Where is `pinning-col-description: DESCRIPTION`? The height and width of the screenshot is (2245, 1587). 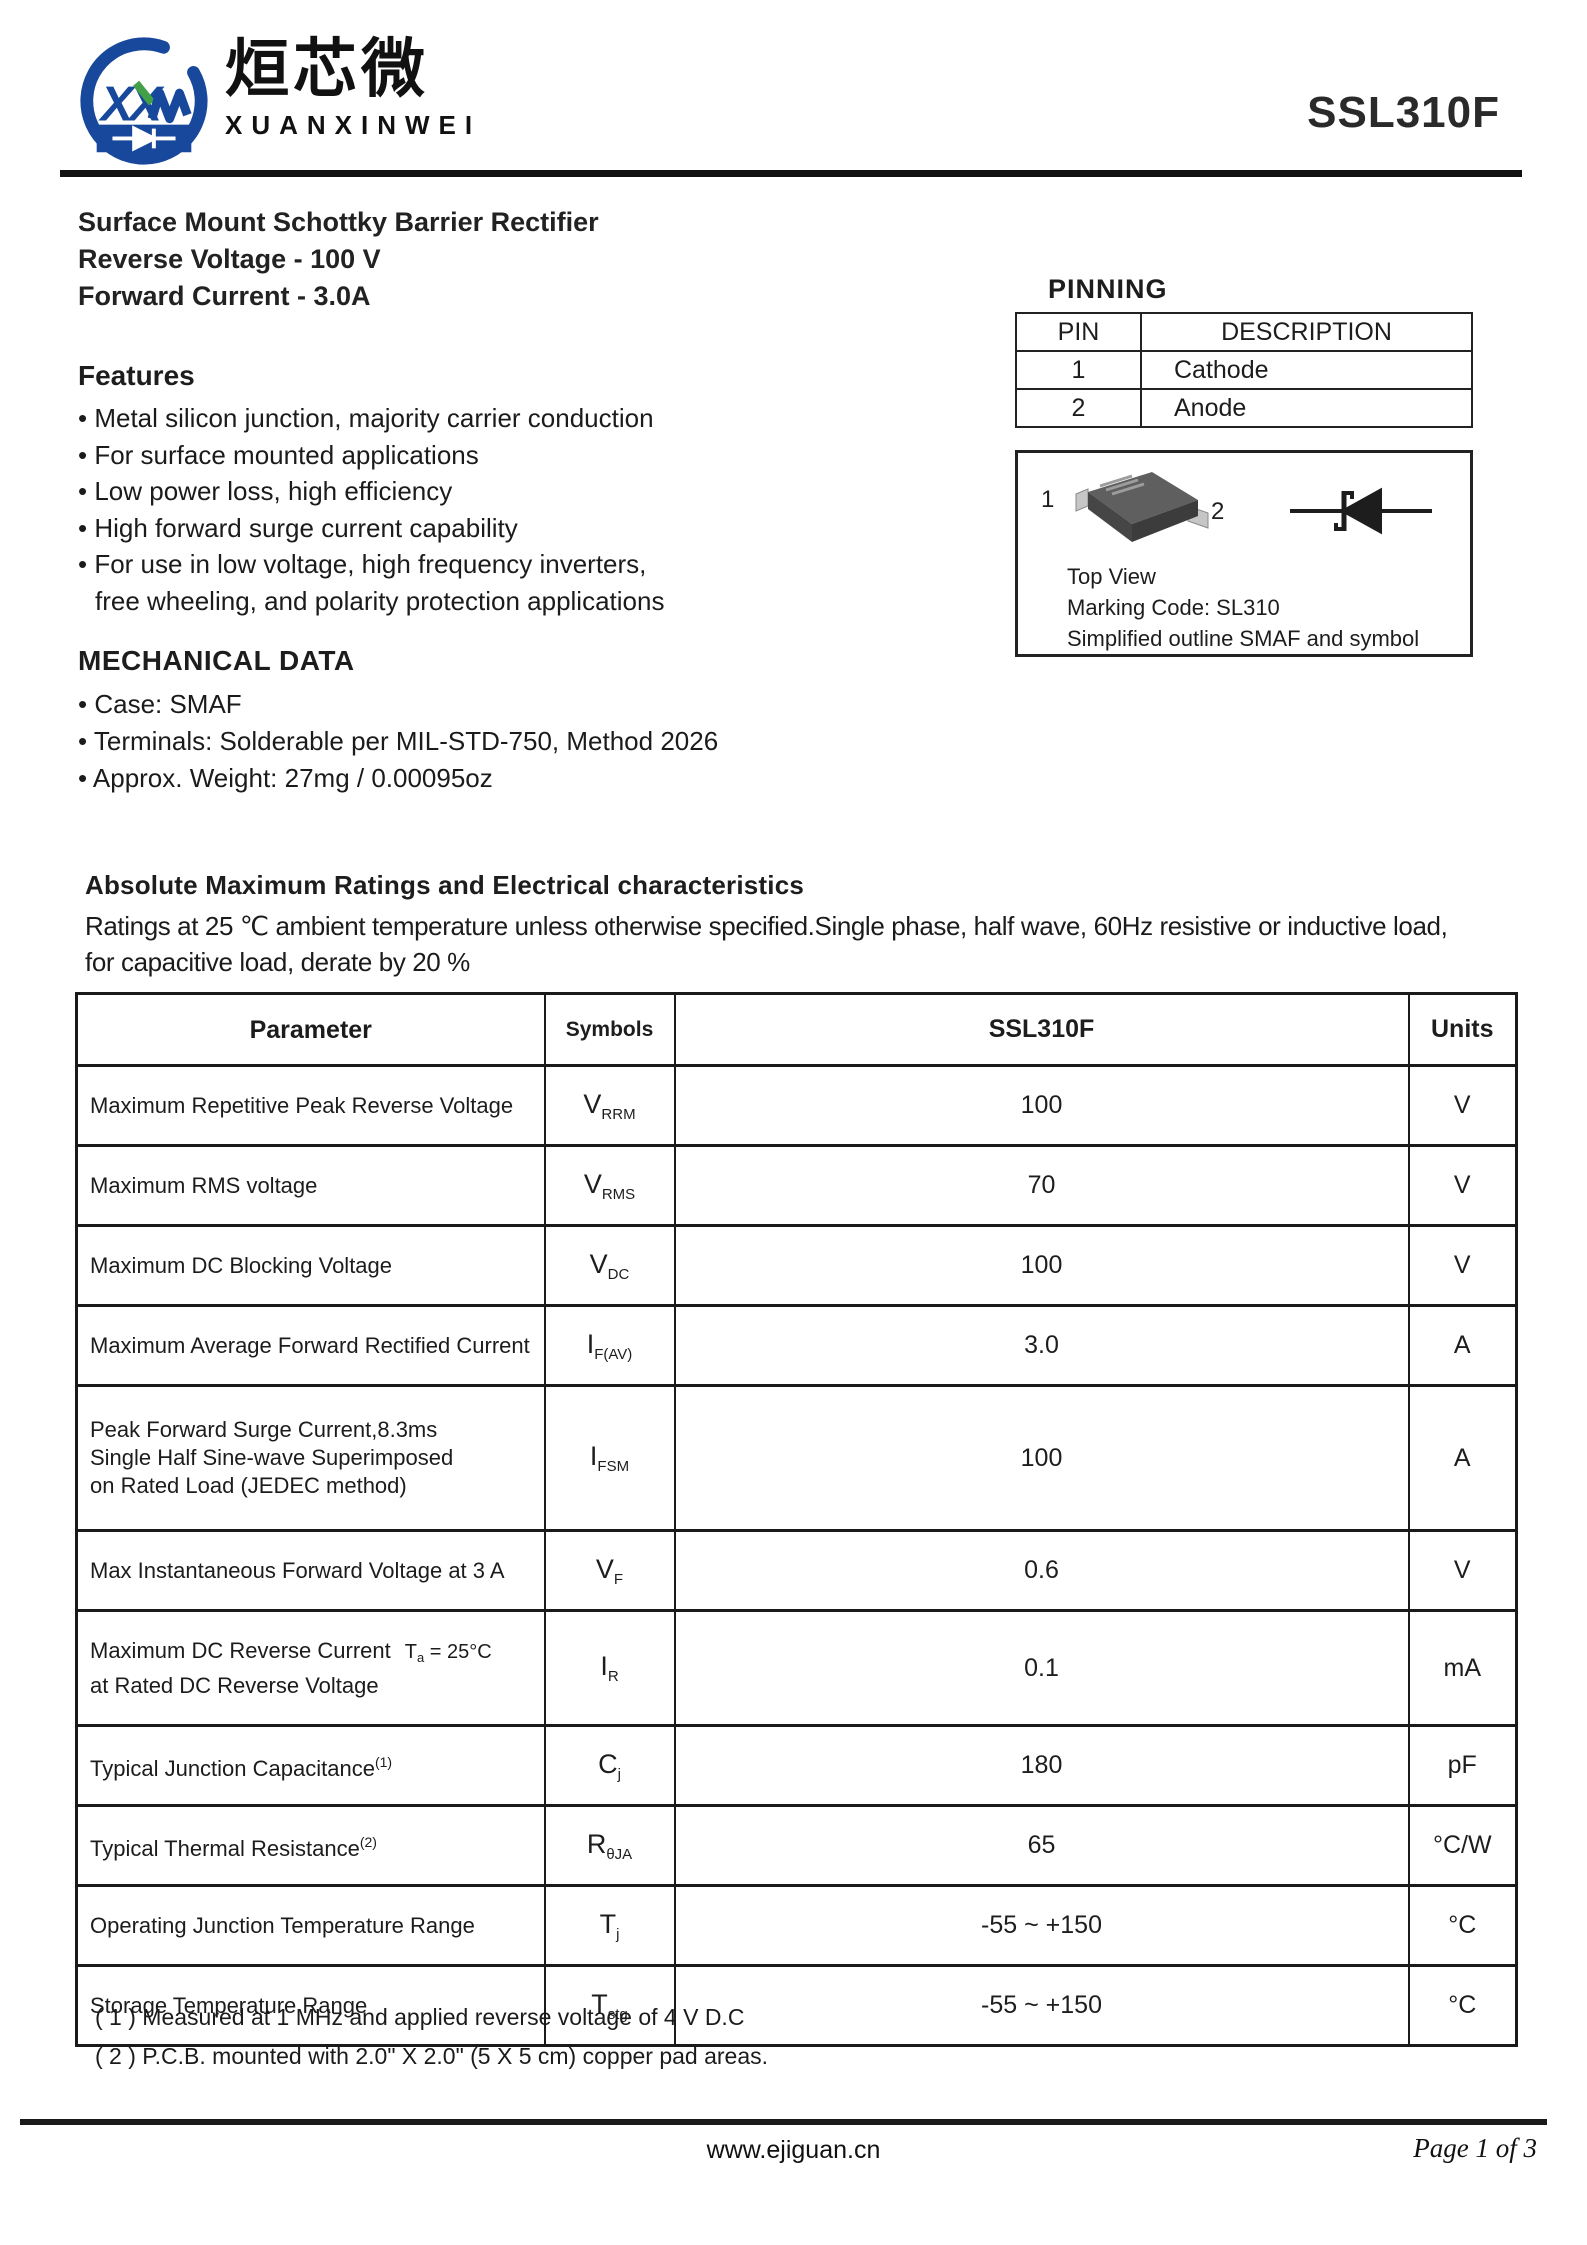 pinning-col-description: DESCRIPTION is located at coordinates (1306, 332).